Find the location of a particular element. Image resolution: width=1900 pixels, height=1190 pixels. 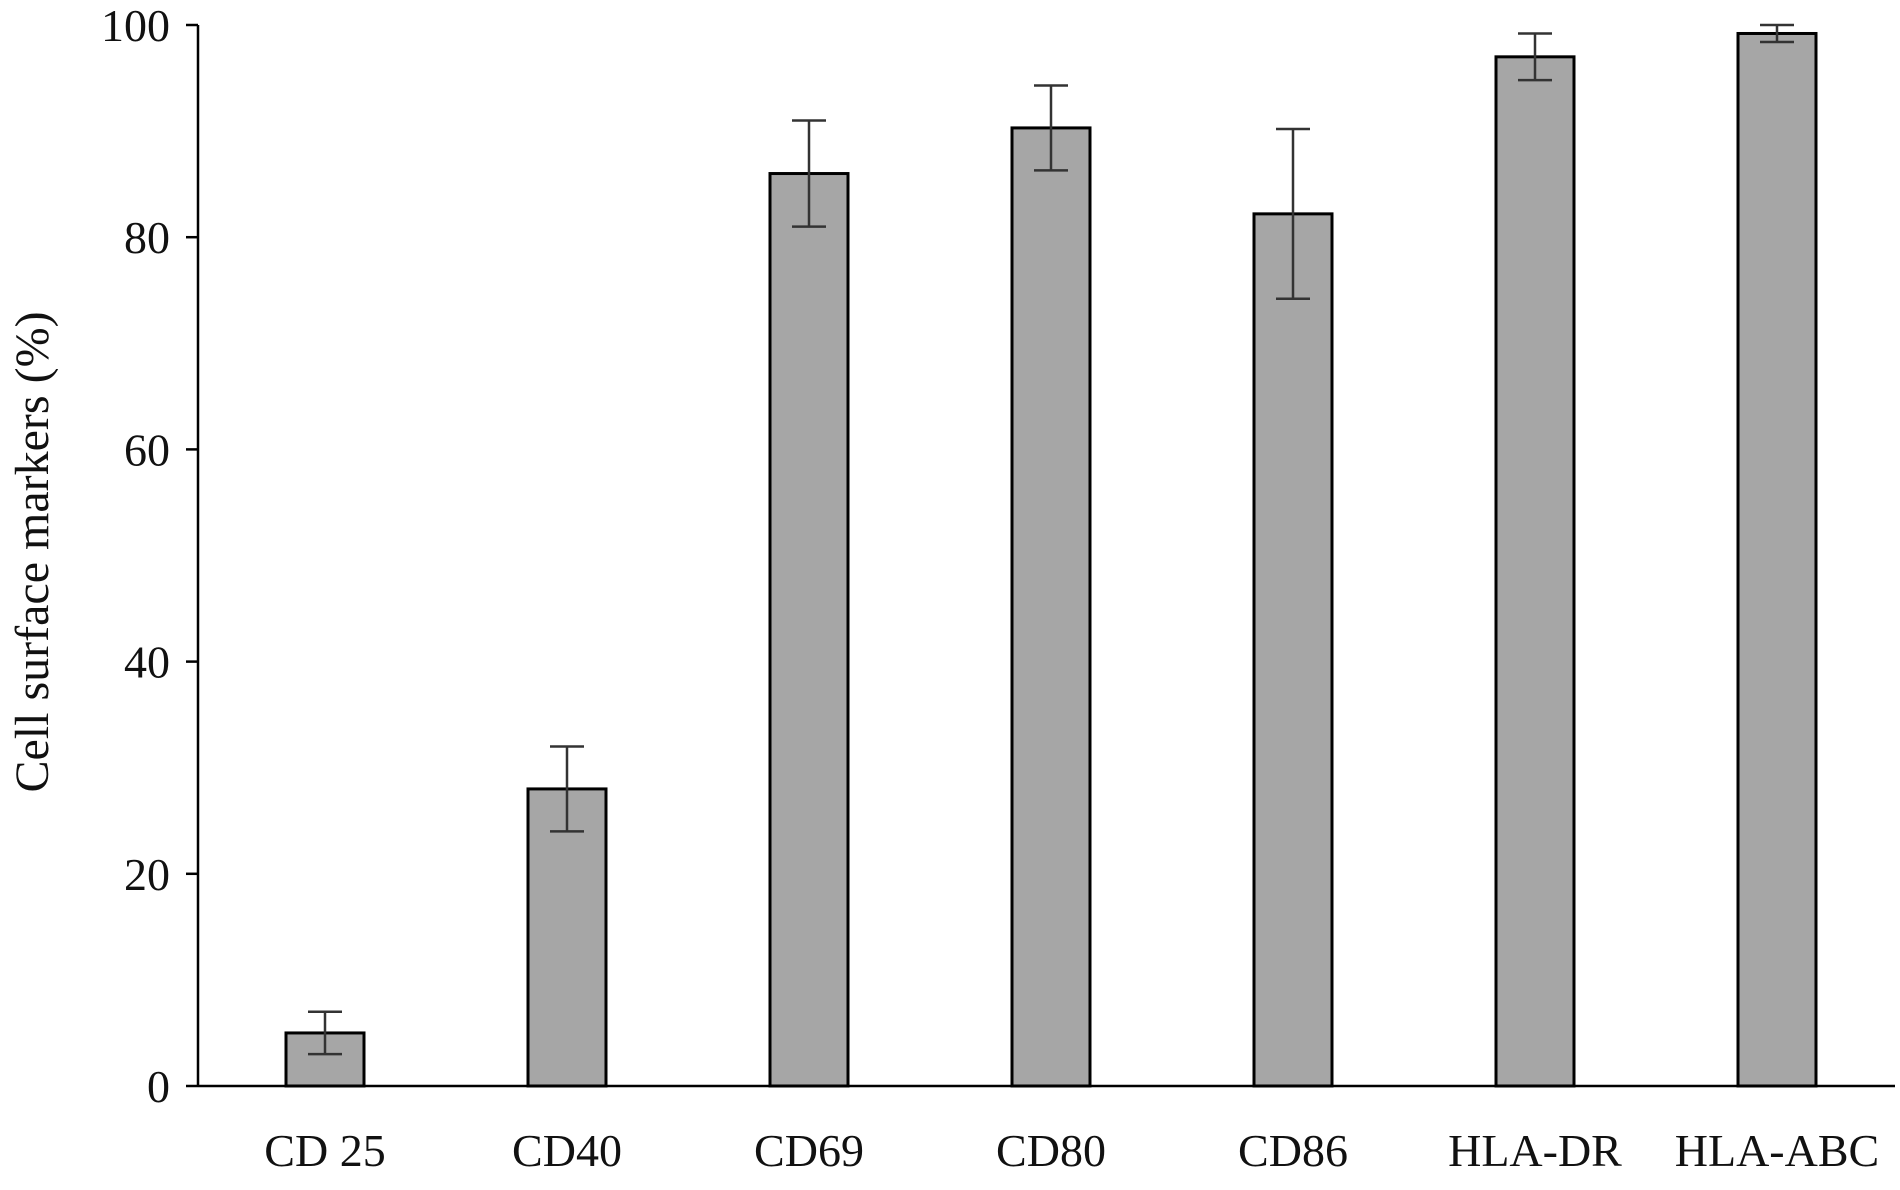

y-axis-title: Cell surface markers (%) is located at coordinates (32, 551).